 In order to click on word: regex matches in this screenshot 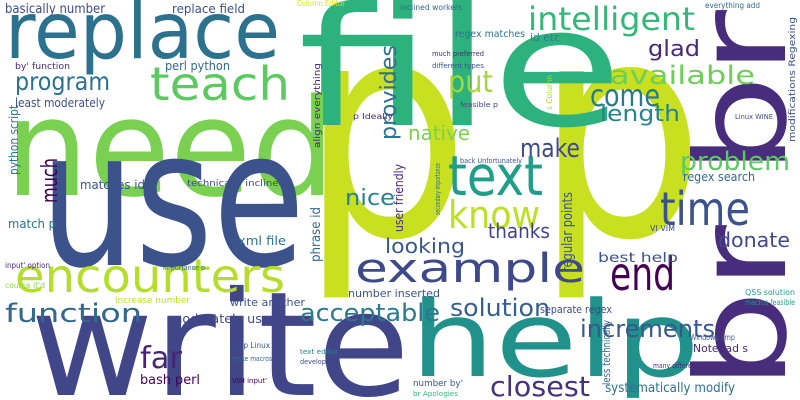, I will do `click(490, 34)`.